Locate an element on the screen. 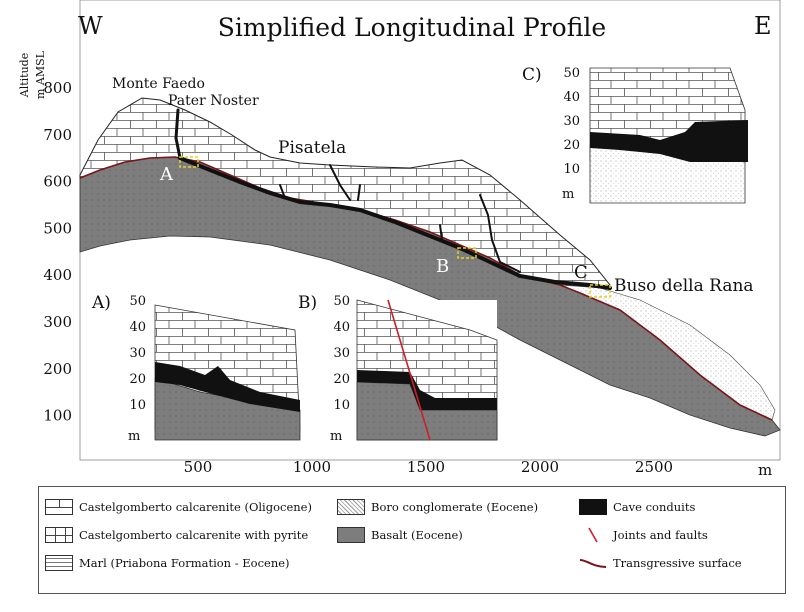 The width and height of the screenshot is (804, 612). x-tick-label: 2500 is located at coordinates (654, 467).